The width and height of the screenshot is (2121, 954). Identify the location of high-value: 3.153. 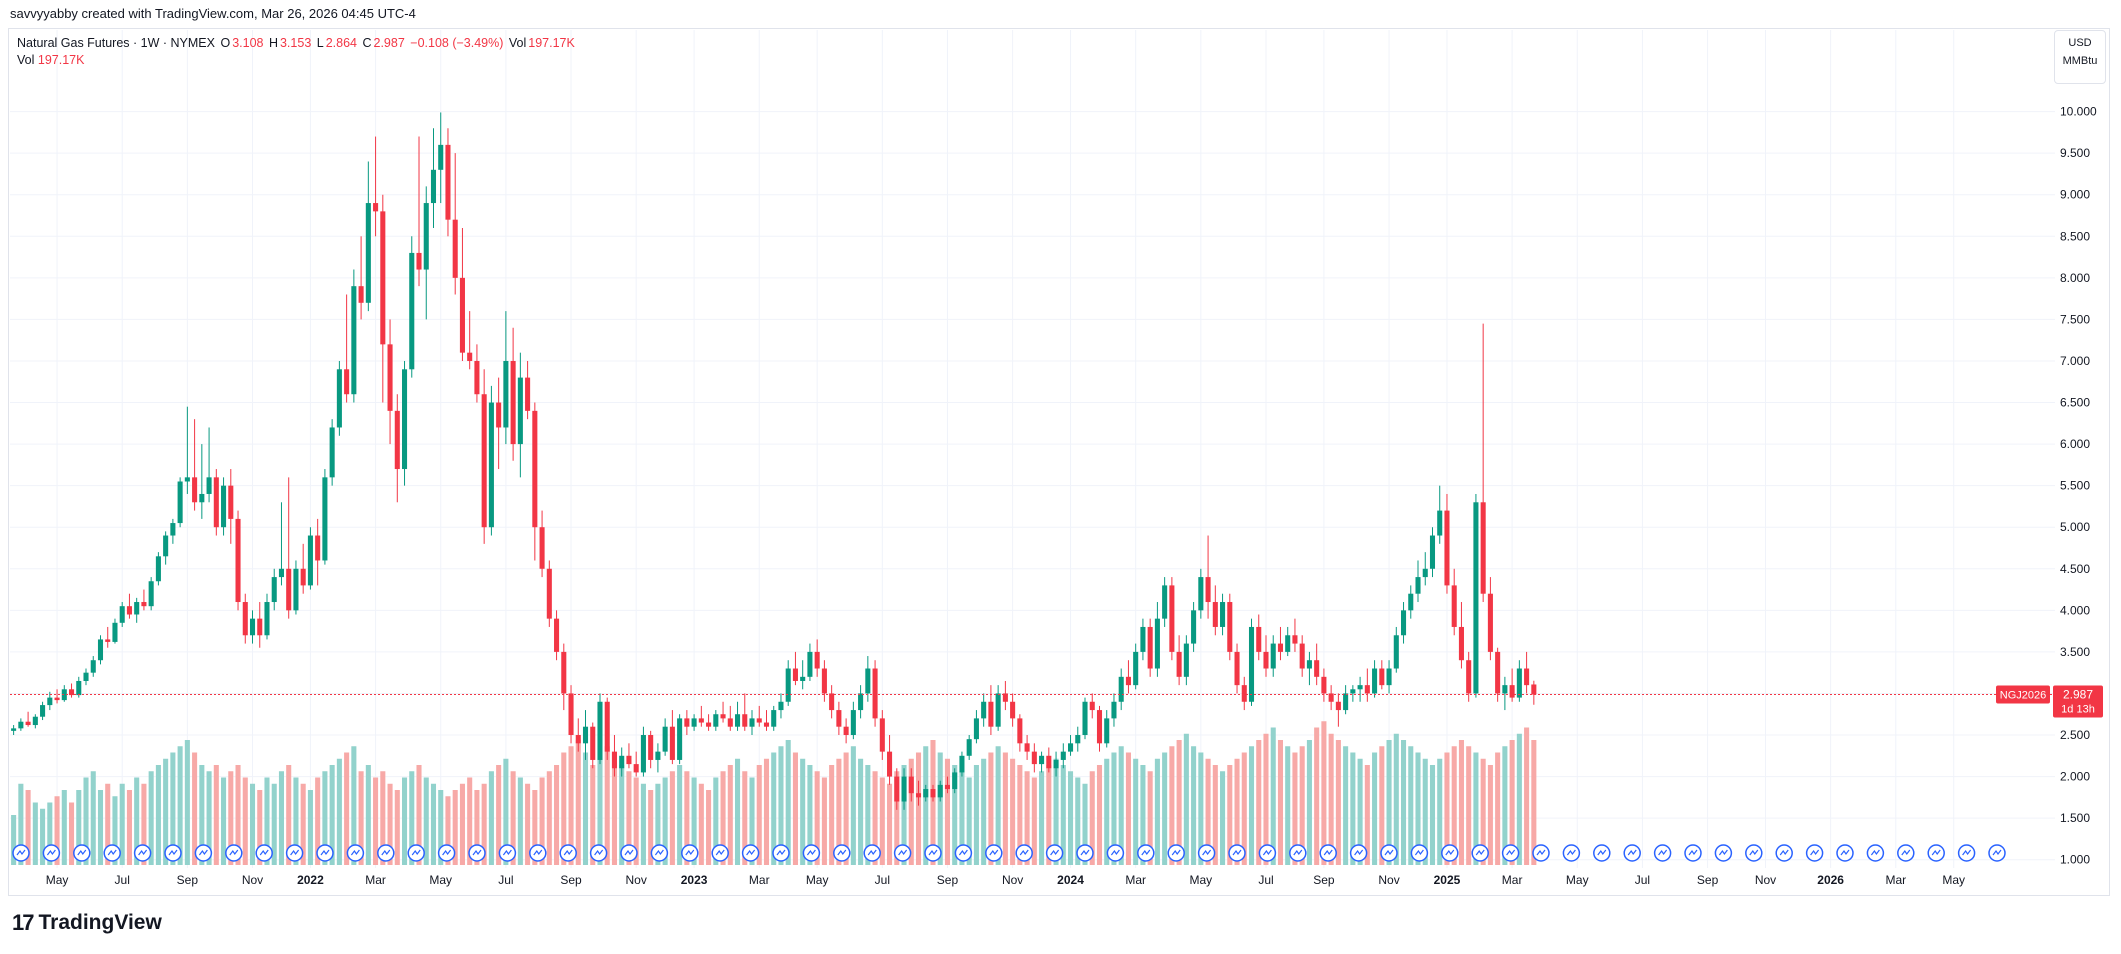
(295, 43).